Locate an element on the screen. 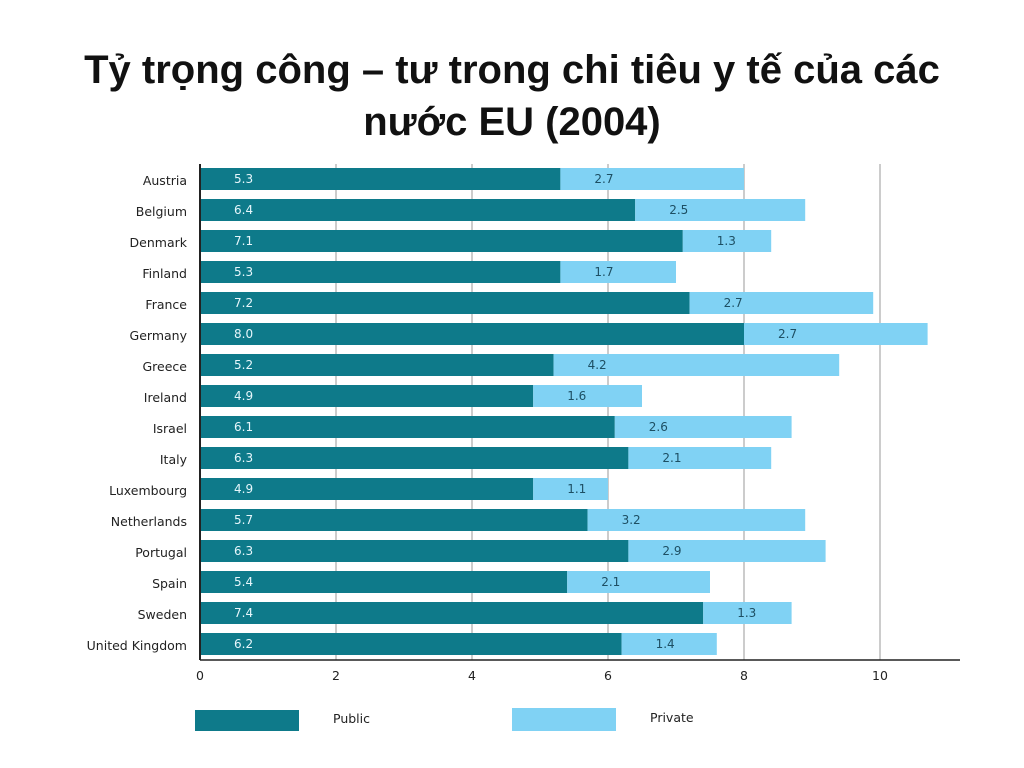 The image size is (1024, 768). bar-public-israel is located at coordinates (407, 427).